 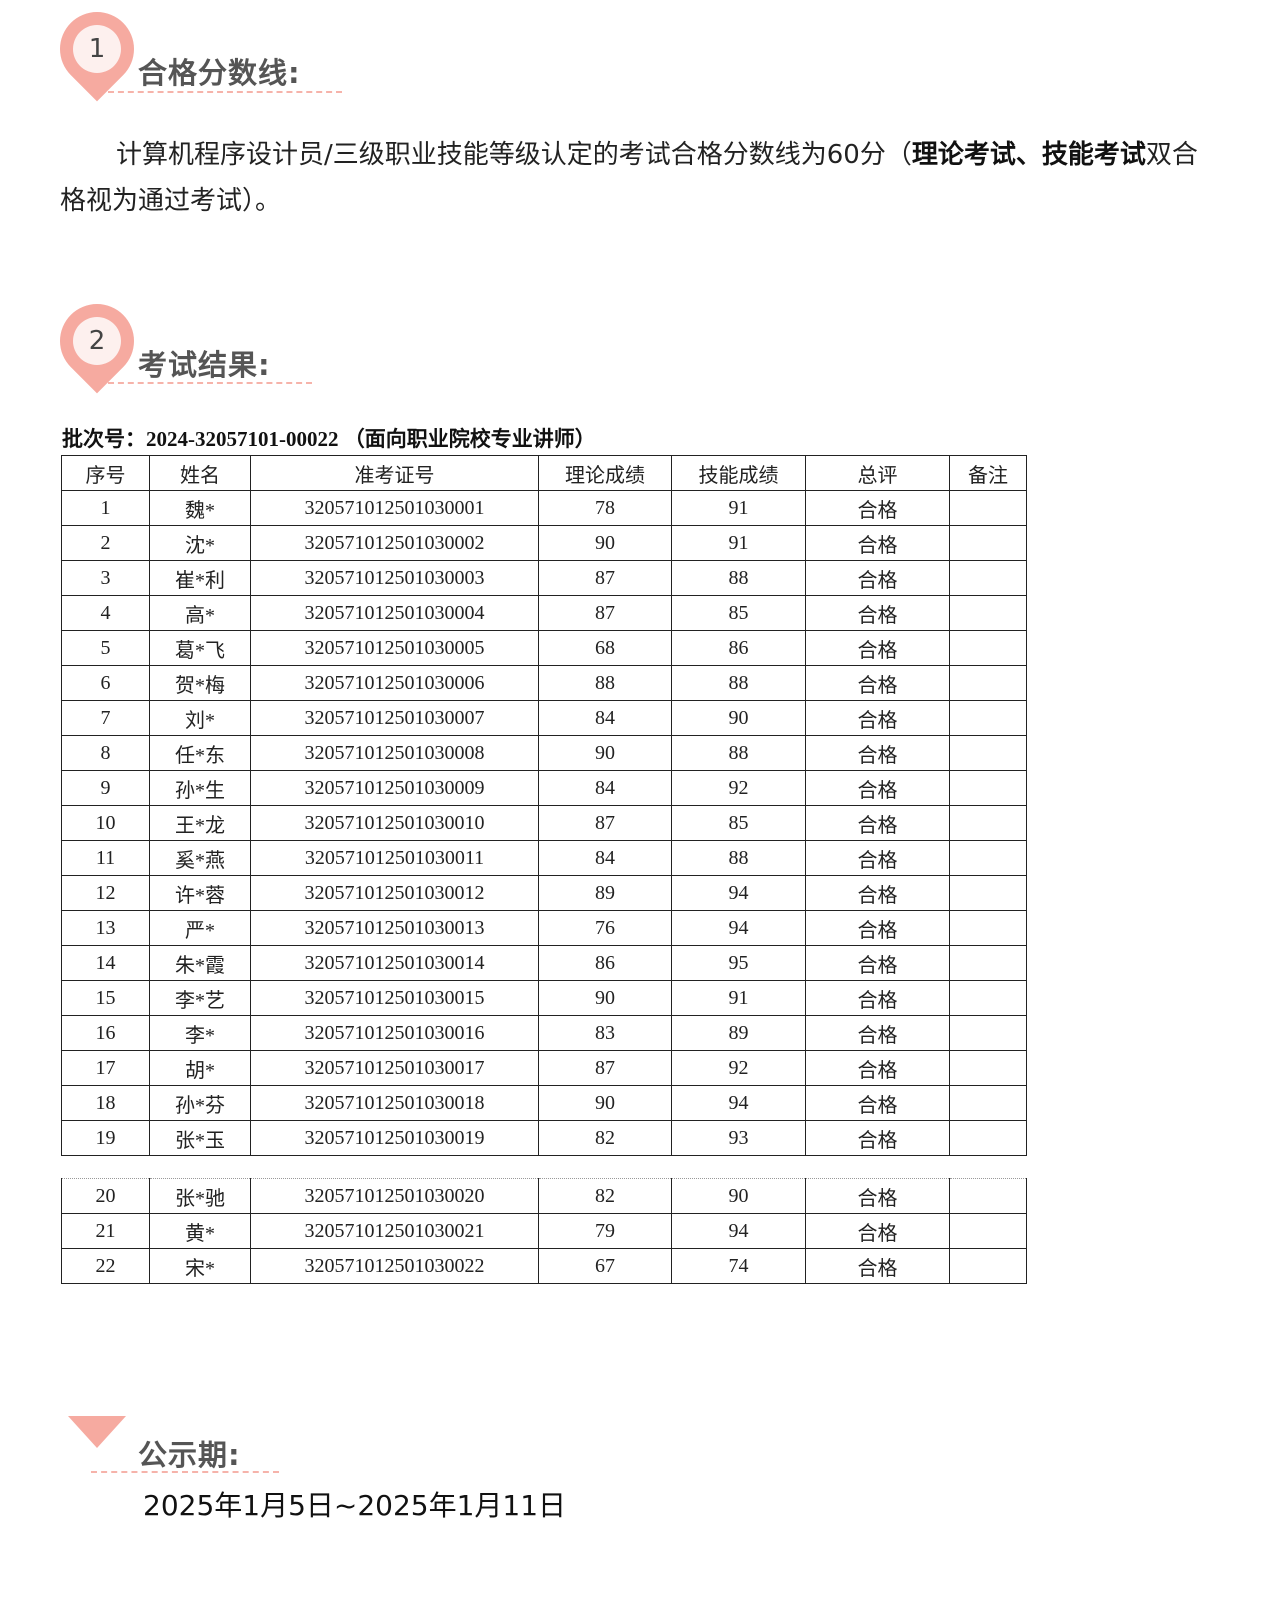 What do you see at coordinates (544, 893) in the screenshot?
I see `table-row: 12 许*蓉 320571012501030012 89 94 合格` at bounding box center [544, 893].